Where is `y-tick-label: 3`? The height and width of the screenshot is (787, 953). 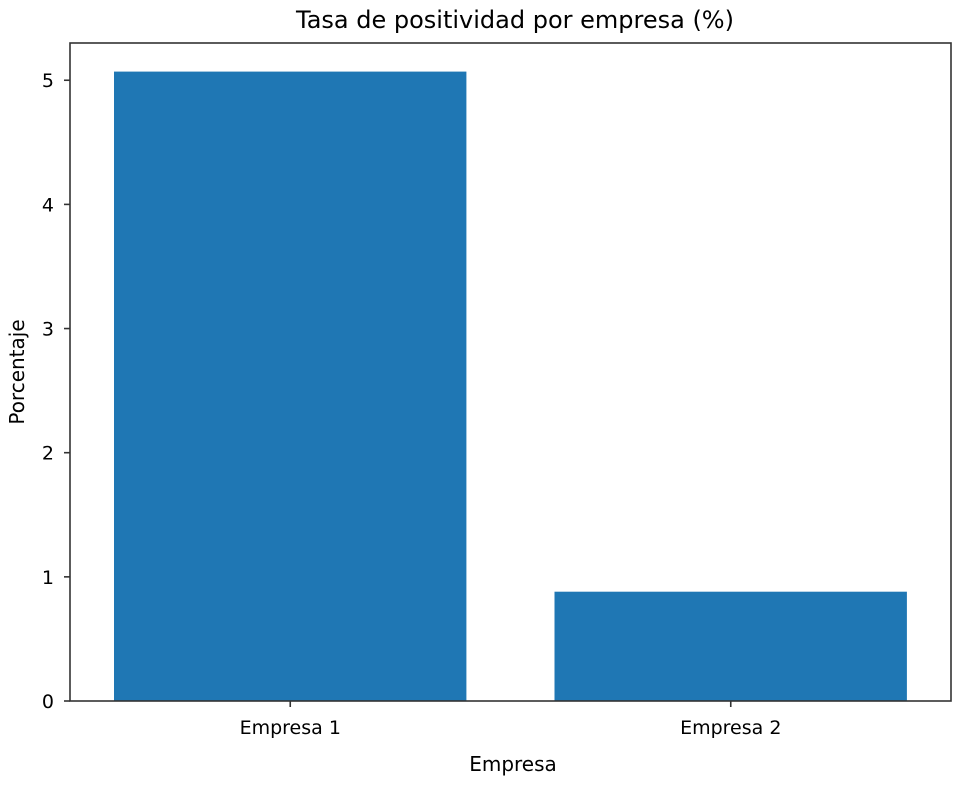 y-tick-label: 3 is located at coordinates (48, 330).